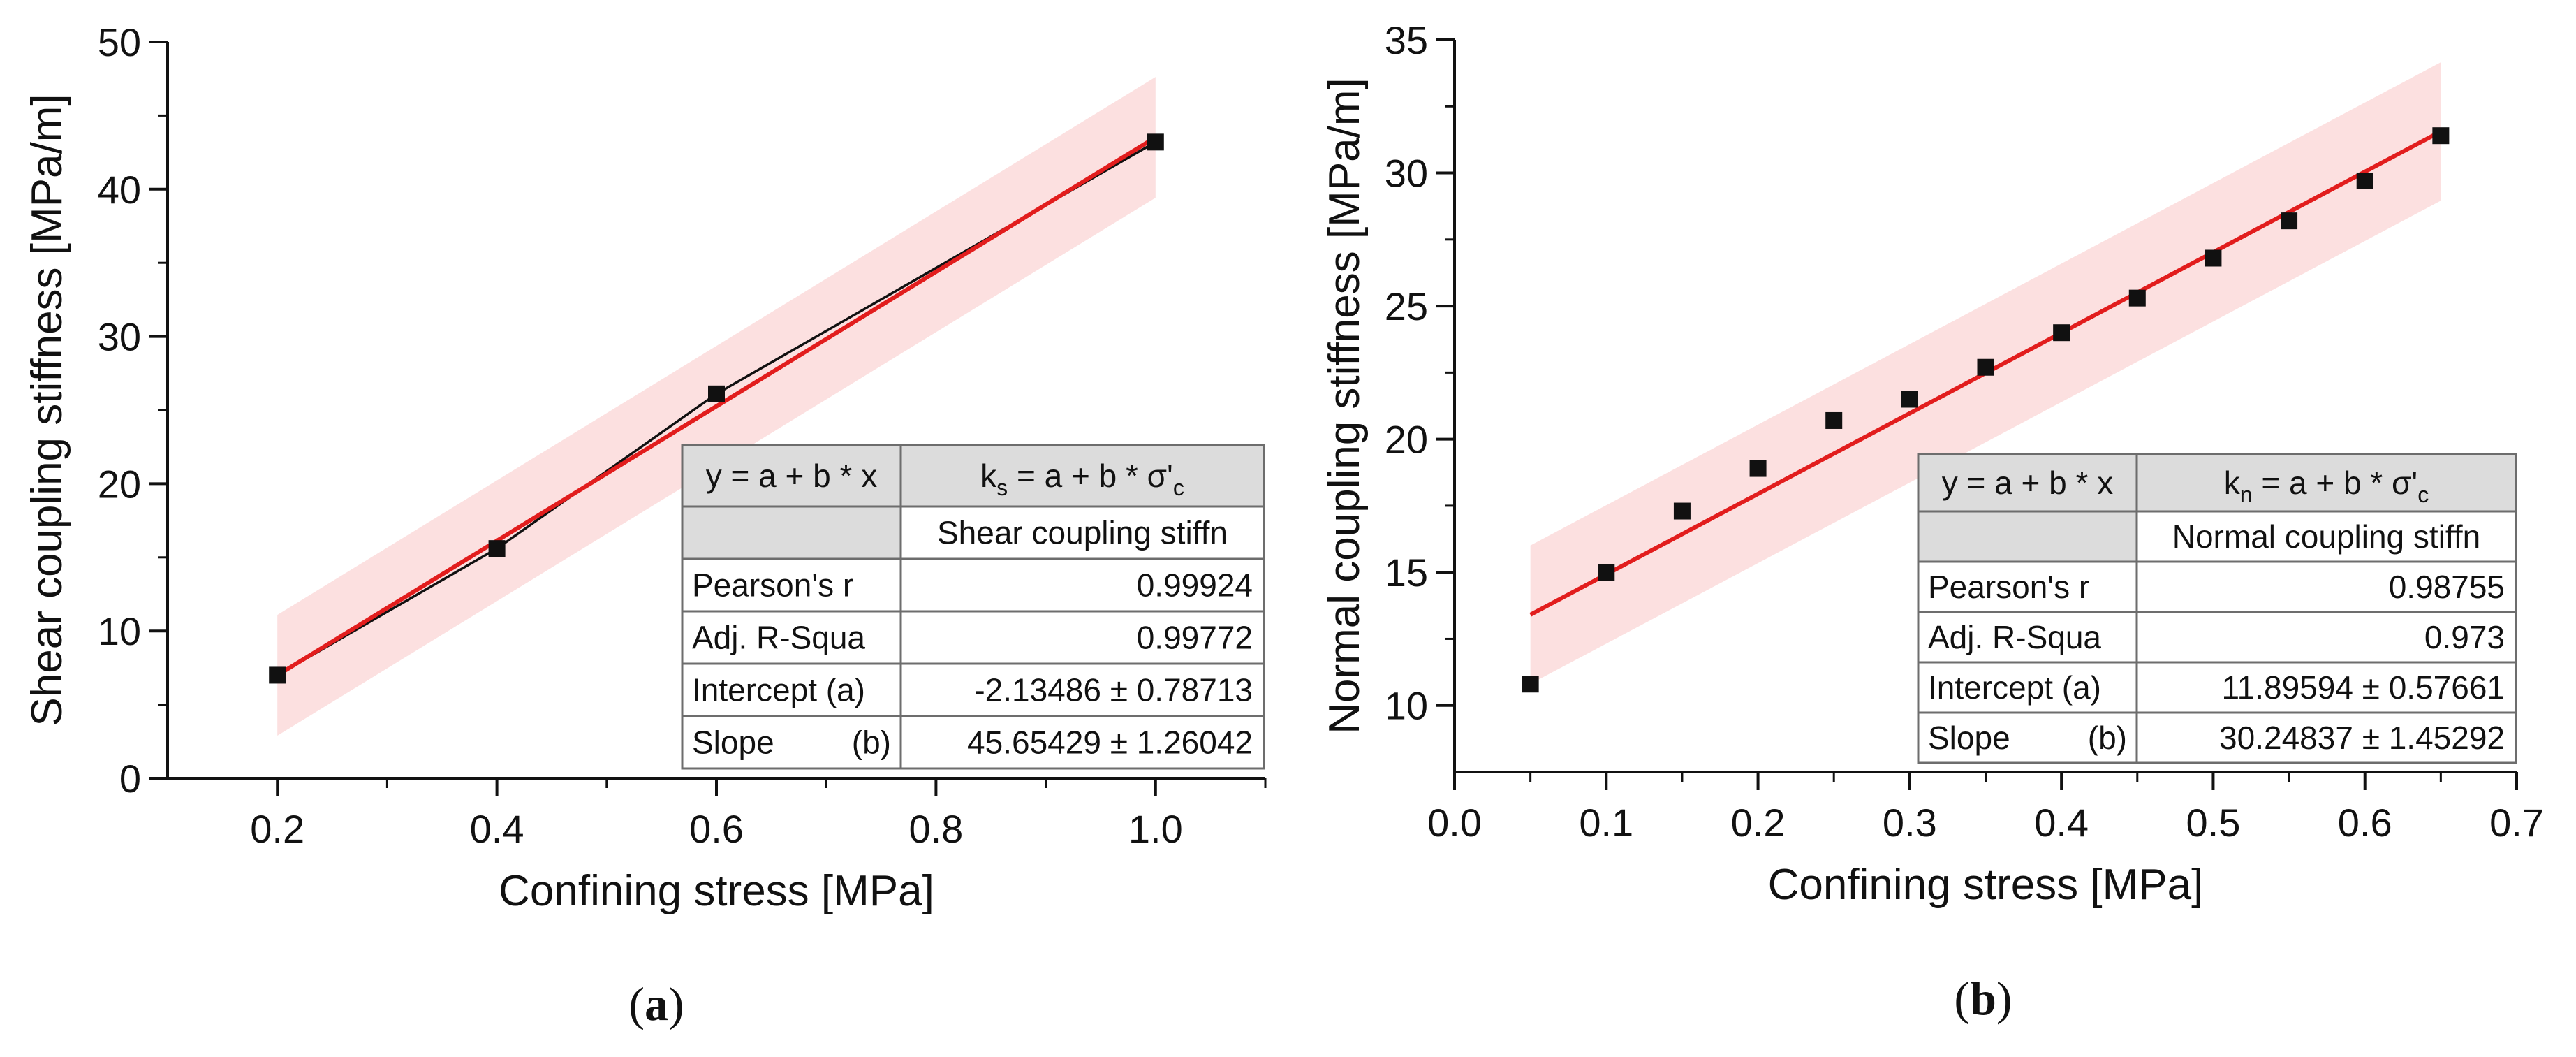 This screenshot has height=1057, width=2576. What do you see at coordinates (119, 190) in the screenshot?
I see `y-tick-label: 40` at bounding box center [119, 190].